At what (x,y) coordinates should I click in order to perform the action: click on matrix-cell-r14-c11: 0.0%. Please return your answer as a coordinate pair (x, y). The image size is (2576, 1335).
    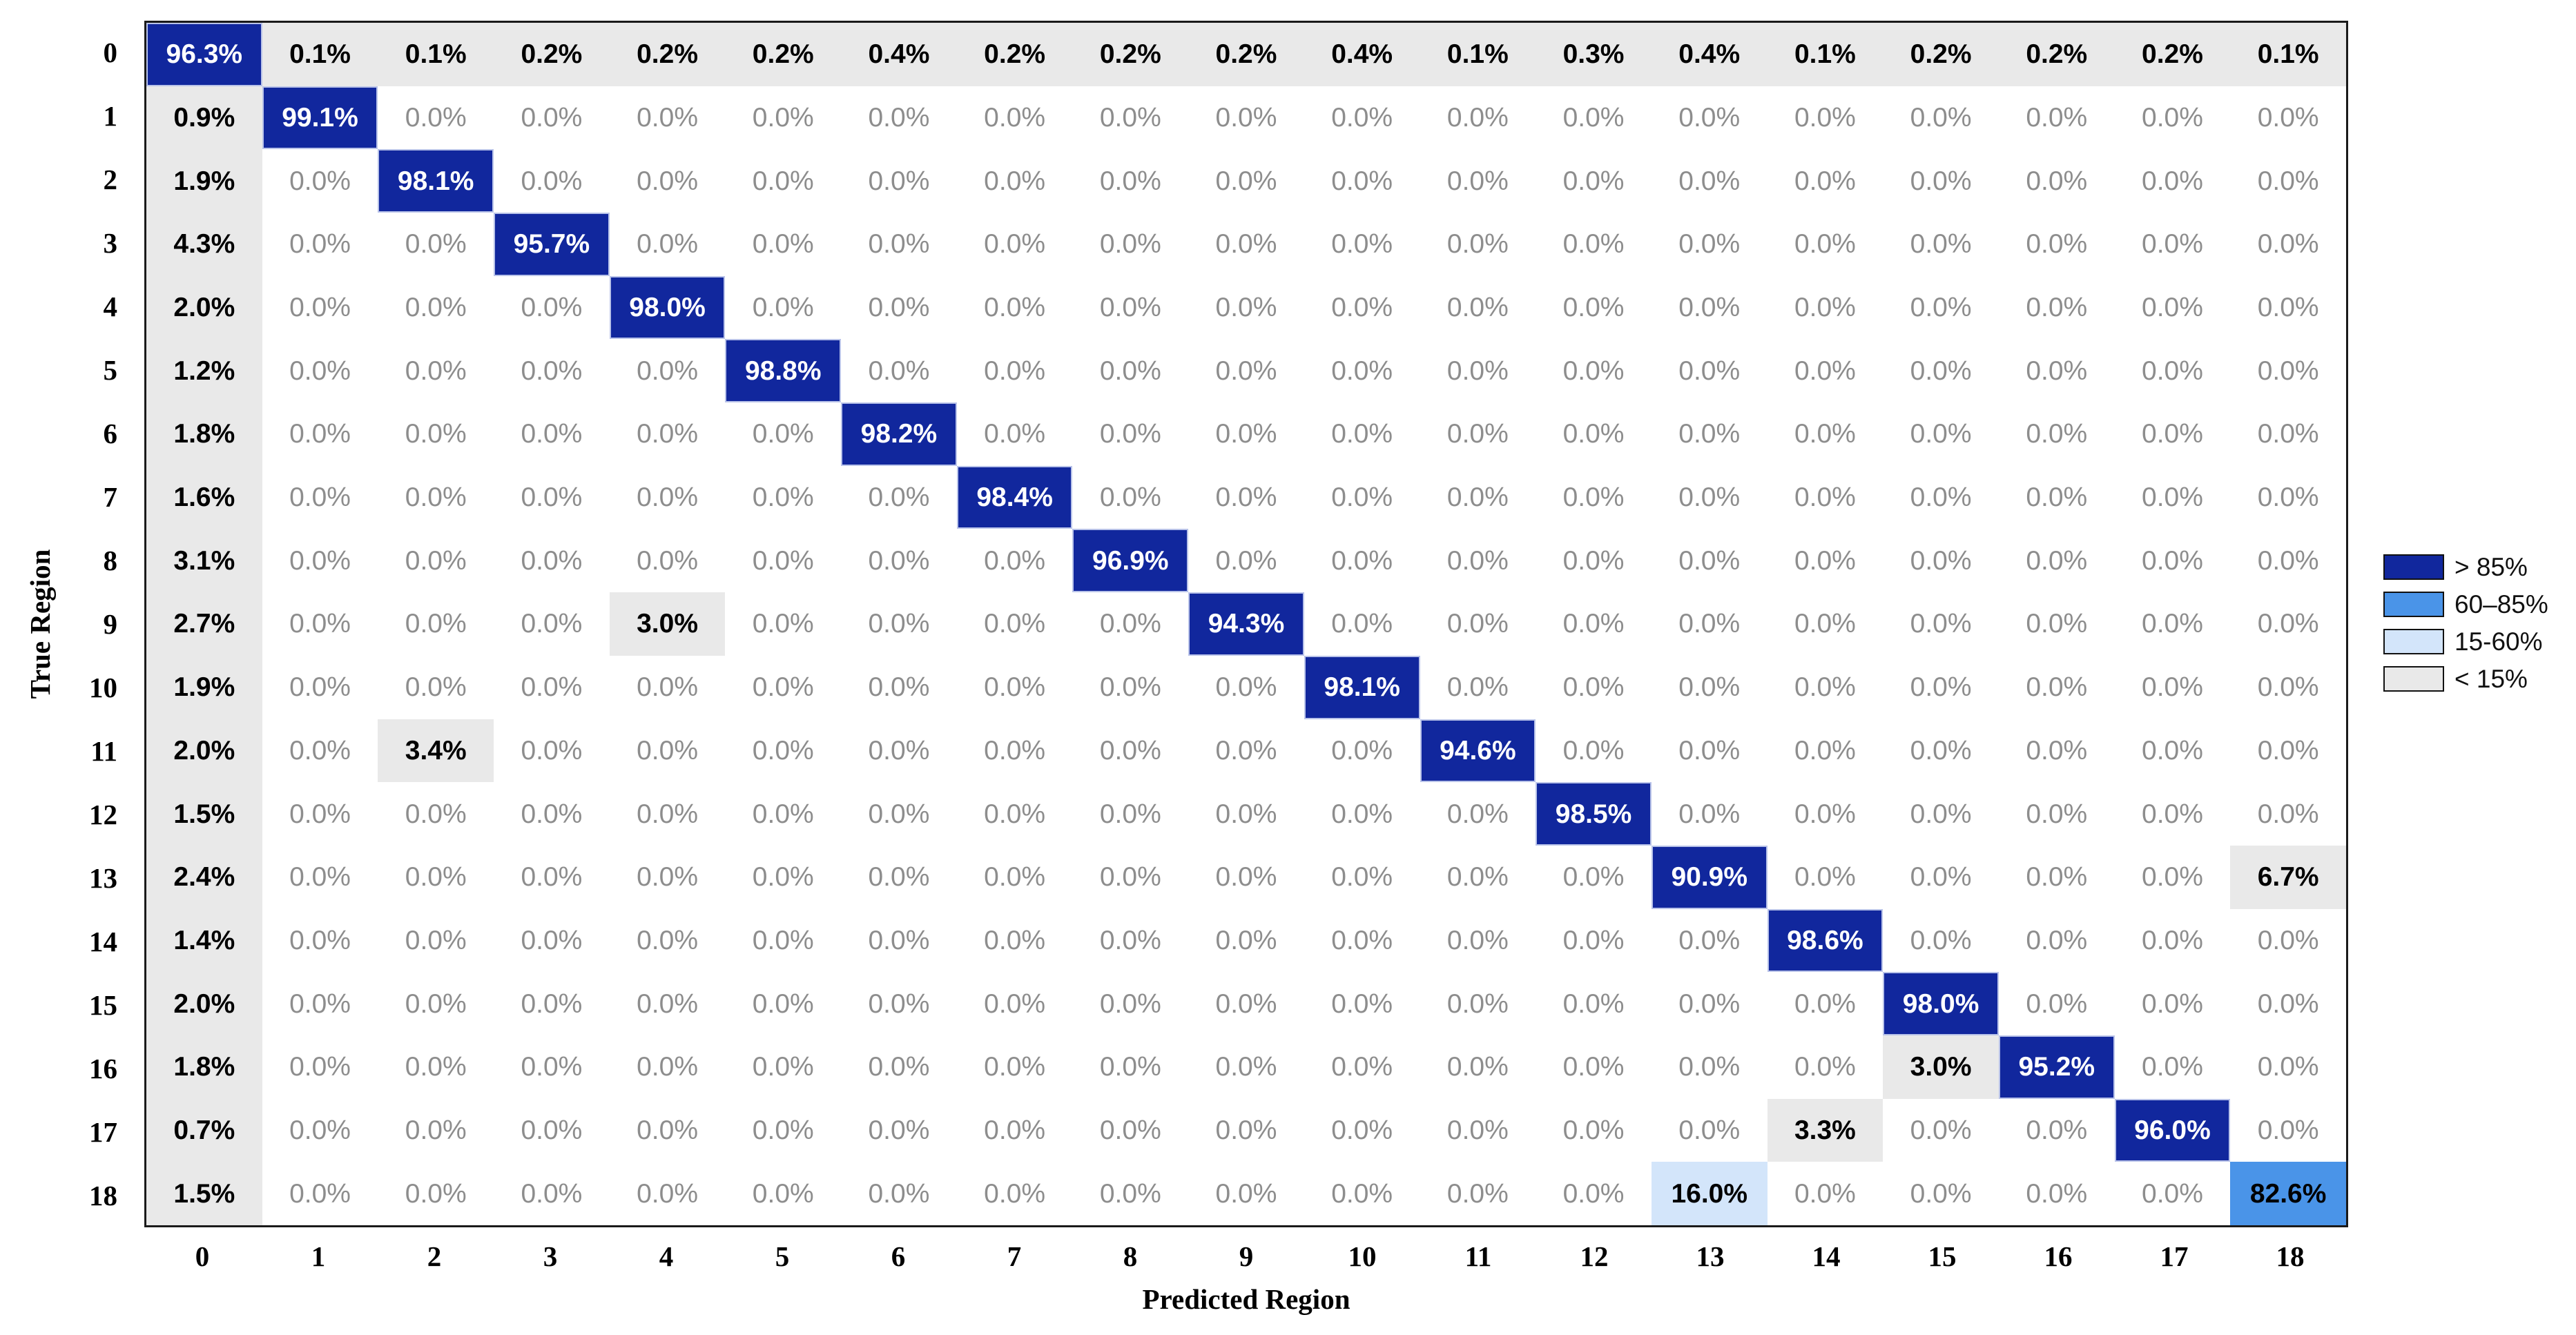
    Looking at the image, I should click on (1477, 940).